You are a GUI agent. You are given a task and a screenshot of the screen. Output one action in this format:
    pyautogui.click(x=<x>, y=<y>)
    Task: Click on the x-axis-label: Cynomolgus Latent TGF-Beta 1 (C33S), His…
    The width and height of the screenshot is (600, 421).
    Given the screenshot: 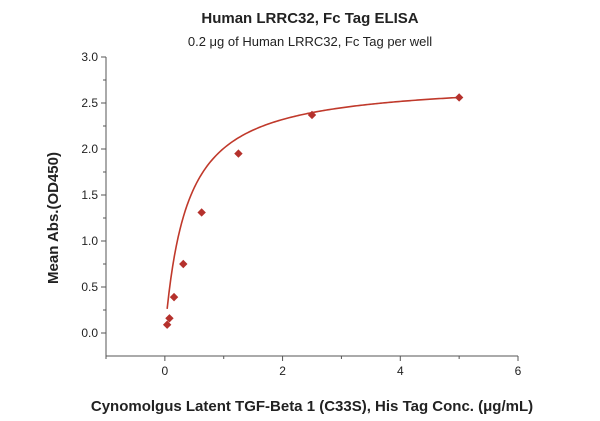 What is the action you would take?
    pyautogui.click(x=312, y=406)
    